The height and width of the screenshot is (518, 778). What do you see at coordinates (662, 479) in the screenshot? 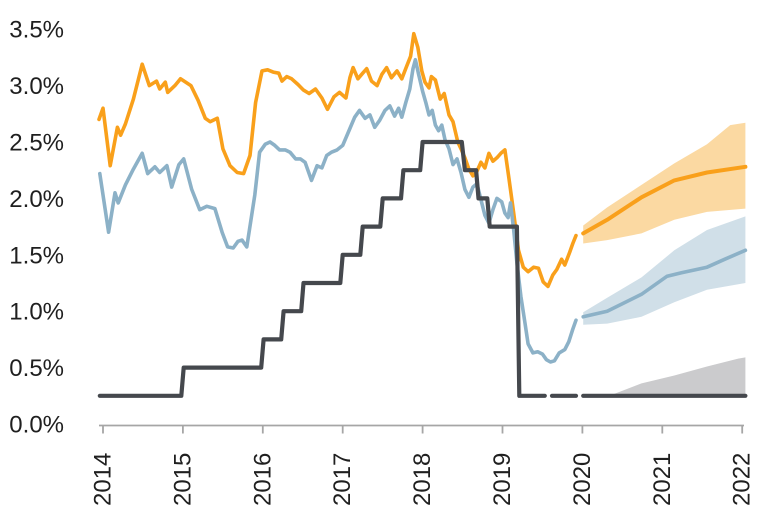
I see `x-tick-label-2021: 2021` at bounding box center [662, 479].